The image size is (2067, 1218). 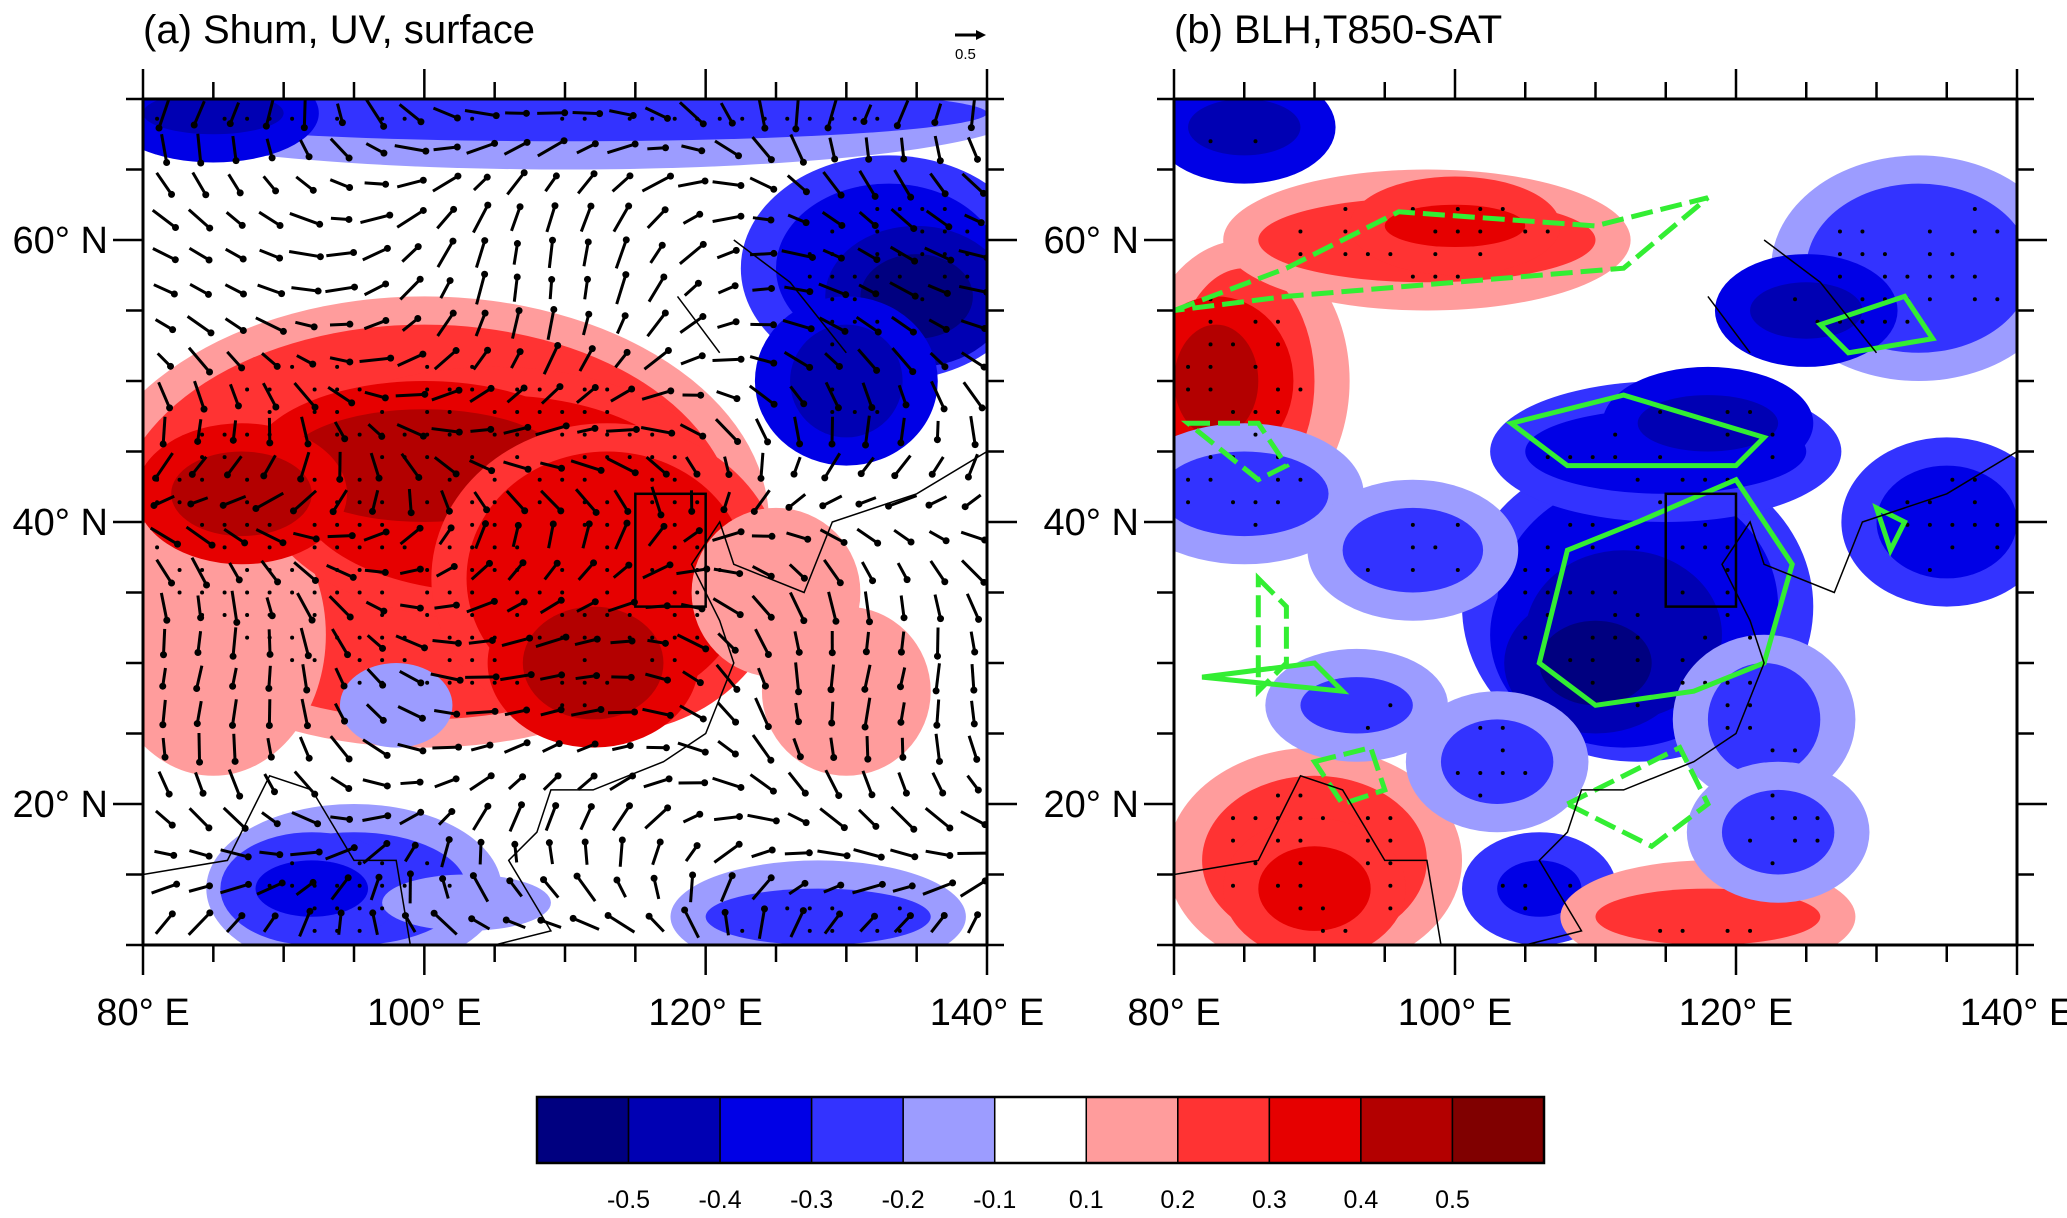 What do you see at coordinates (60, 523) in the screenshot?
I see `lat-tick-label: 40° N` at bounding box center [60, 523].